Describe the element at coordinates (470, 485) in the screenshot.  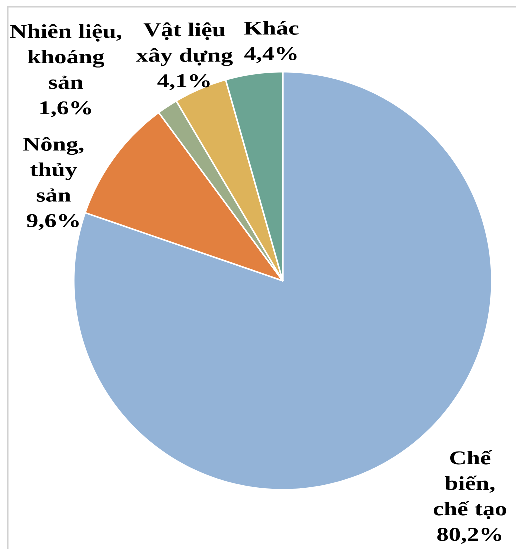
I see `slice-label: Chế biến, chế tạo` at that location.